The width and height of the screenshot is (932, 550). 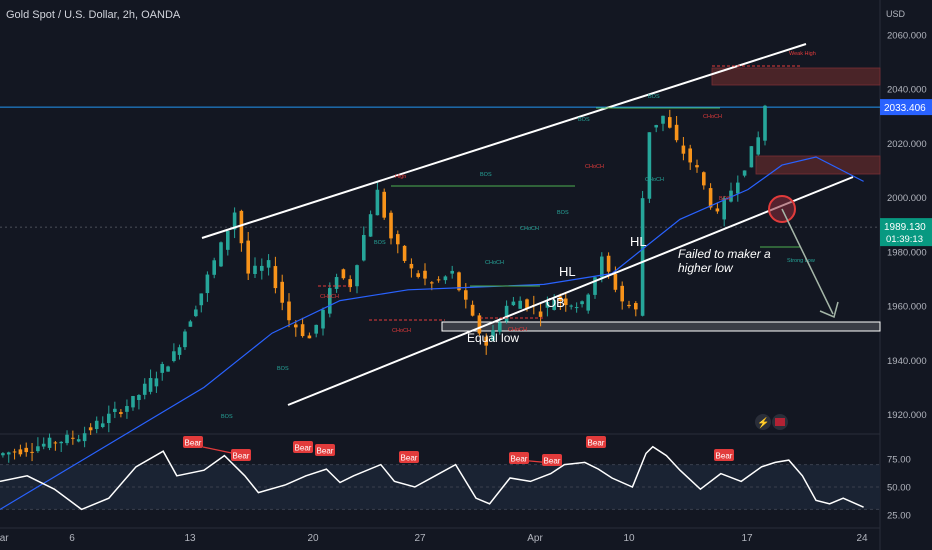 What do you see at coordinates (829, 310) in the screenshot?
I see `projection-arrow-head` at bounding box center [829, 310].